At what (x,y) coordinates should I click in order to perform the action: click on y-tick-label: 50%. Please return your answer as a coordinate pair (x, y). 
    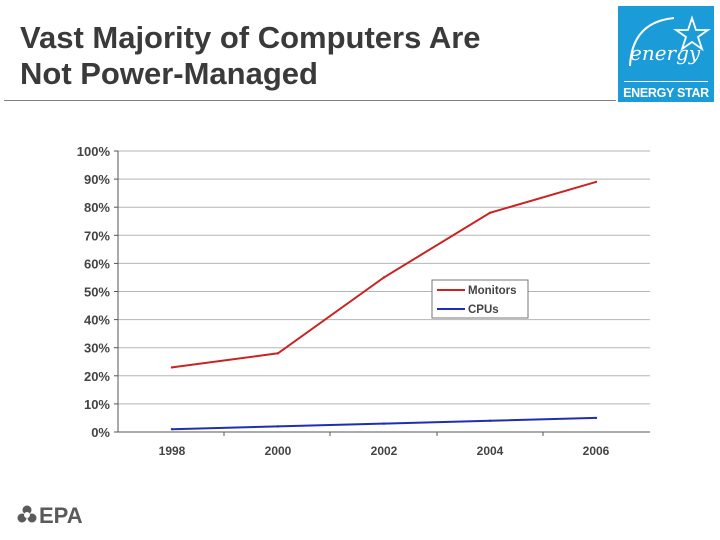
    Looking at the image, I should click on (97, 292).